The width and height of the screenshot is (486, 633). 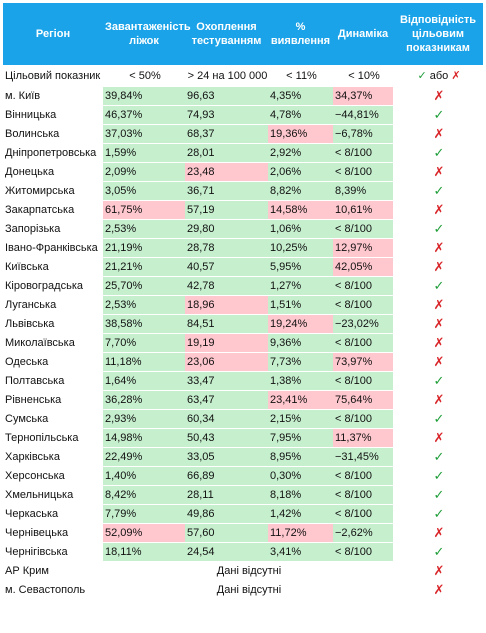 I want to click on target-detection: < 11%, so click(x=300, y=76).